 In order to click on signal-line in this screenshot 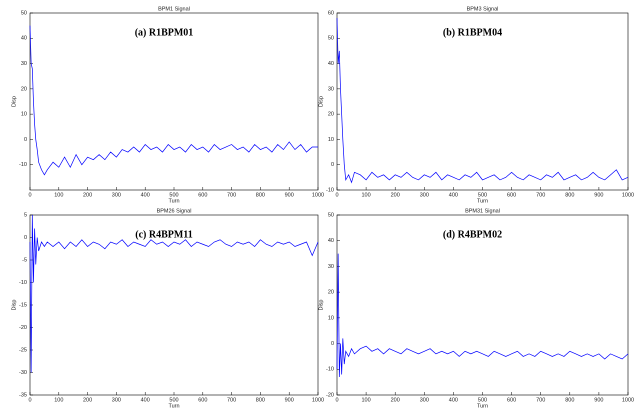, I will do `click(482, 315)`.